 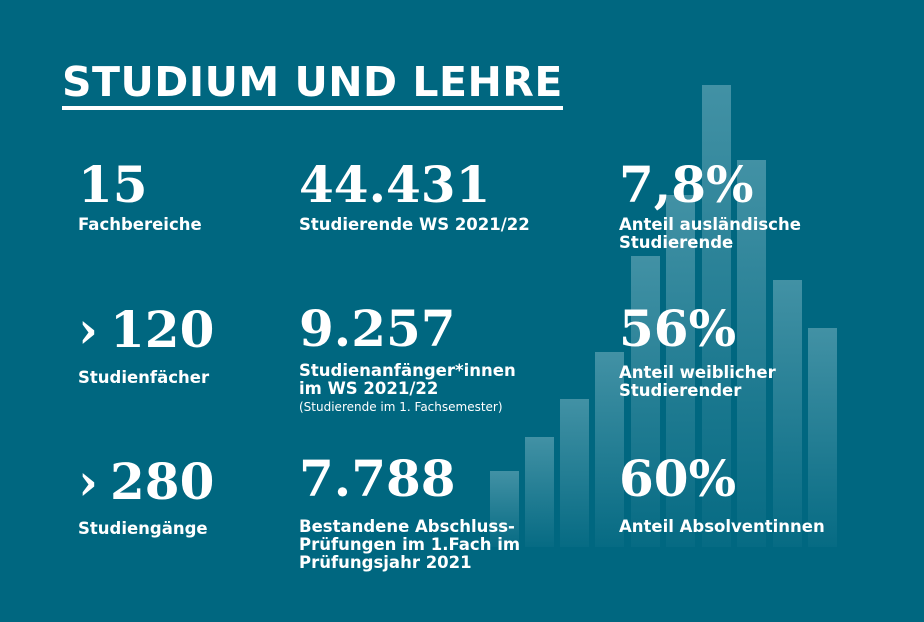 What do you see at coordinates (312, 84) in the screenshot?
I see `page-title: STUDIUM UND LEHRE` at bounding box center [312, 84].